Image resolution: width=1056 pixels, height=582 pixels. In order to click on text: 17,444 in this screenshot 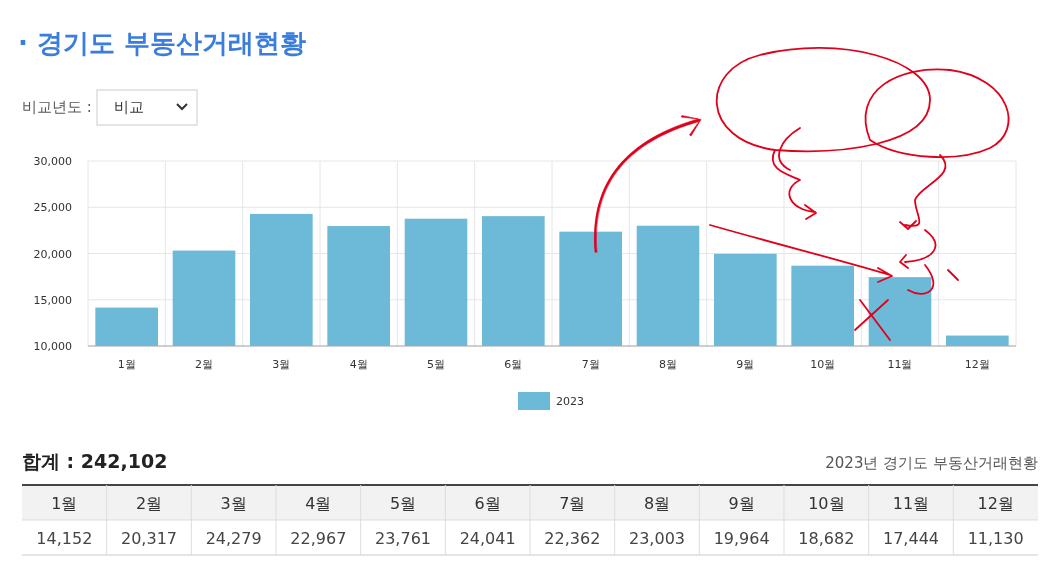, I will do `click(911, 538)`.